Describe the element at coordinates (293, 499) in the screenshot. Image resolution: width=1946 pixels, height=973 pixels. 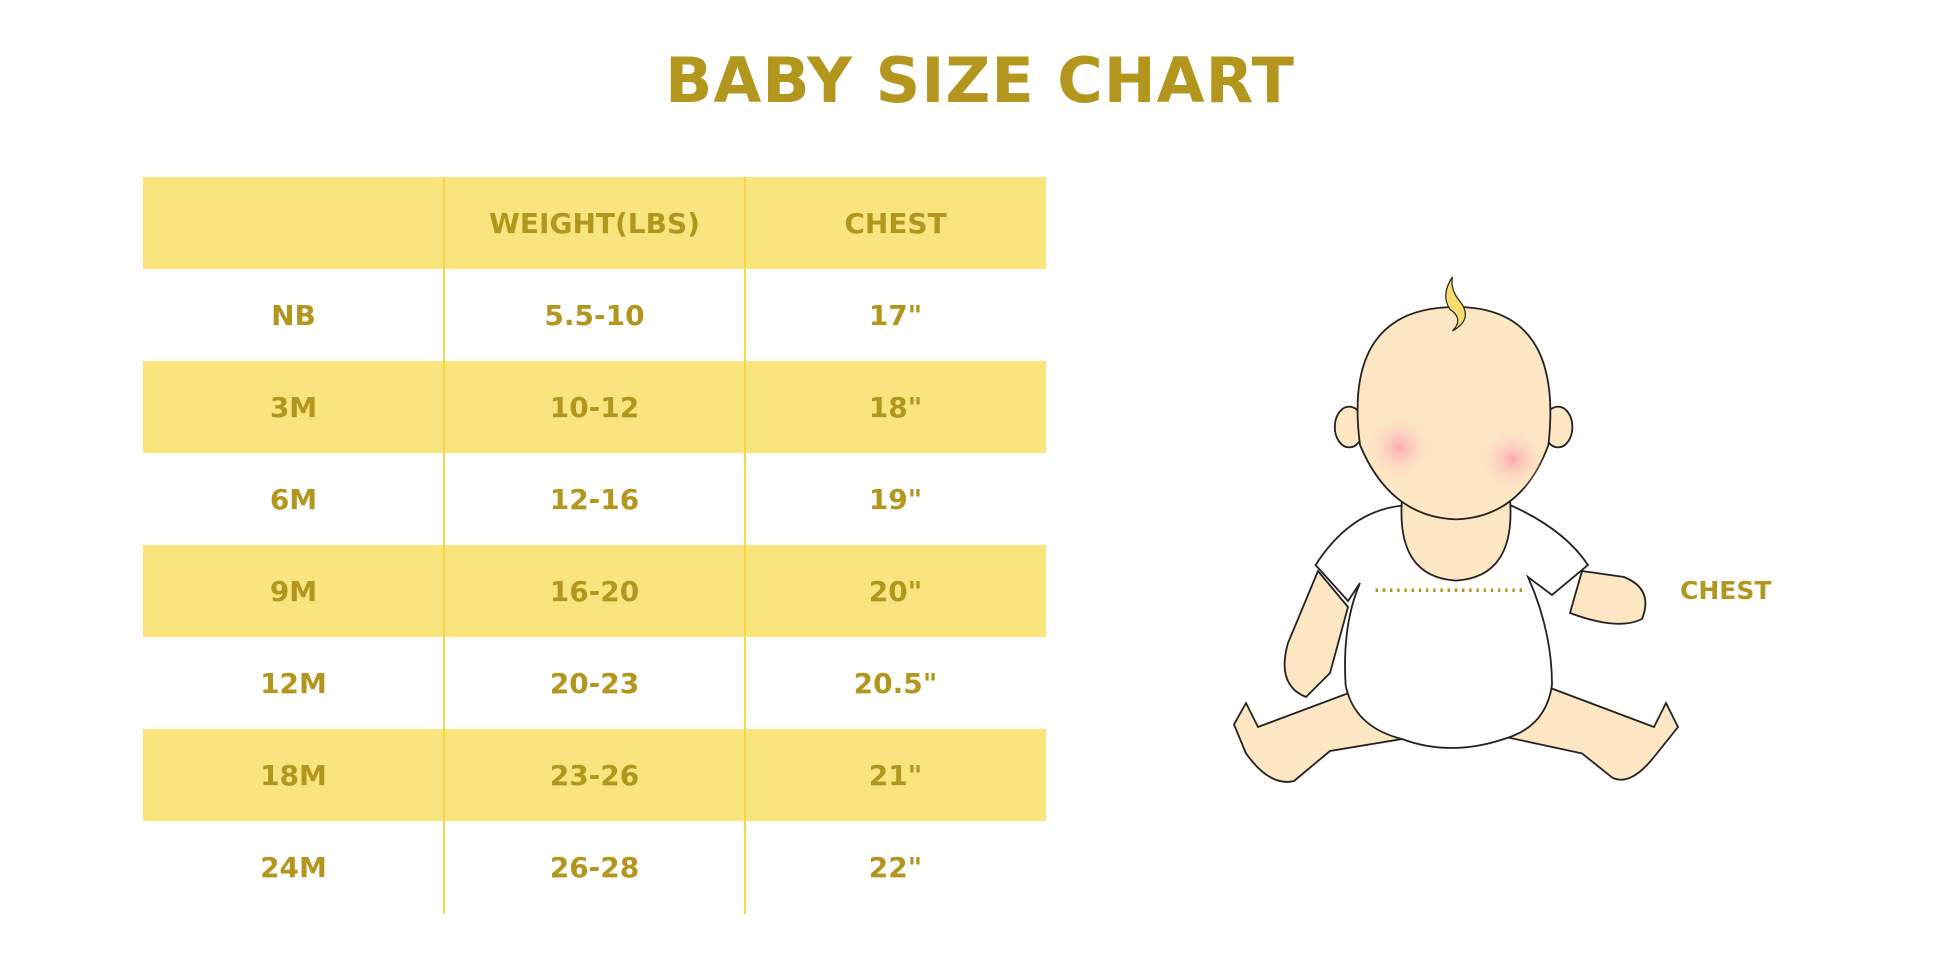
I see `cell-size: 6M` at that location.